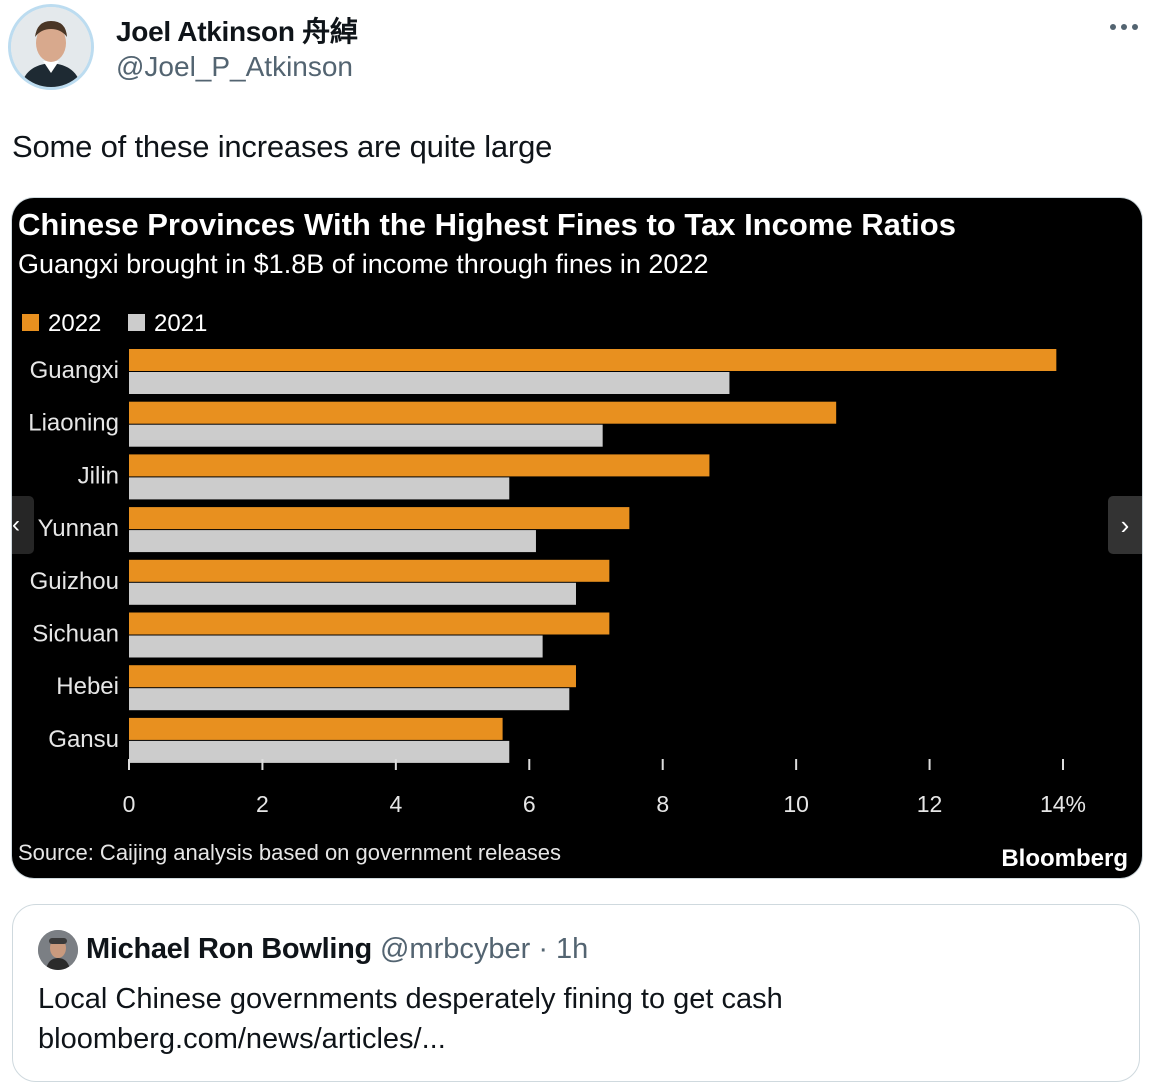  What do you see at coordinates (98, 475) in the screenshot?
I see `category-label: Jilin` at bounding box center [98, 475].